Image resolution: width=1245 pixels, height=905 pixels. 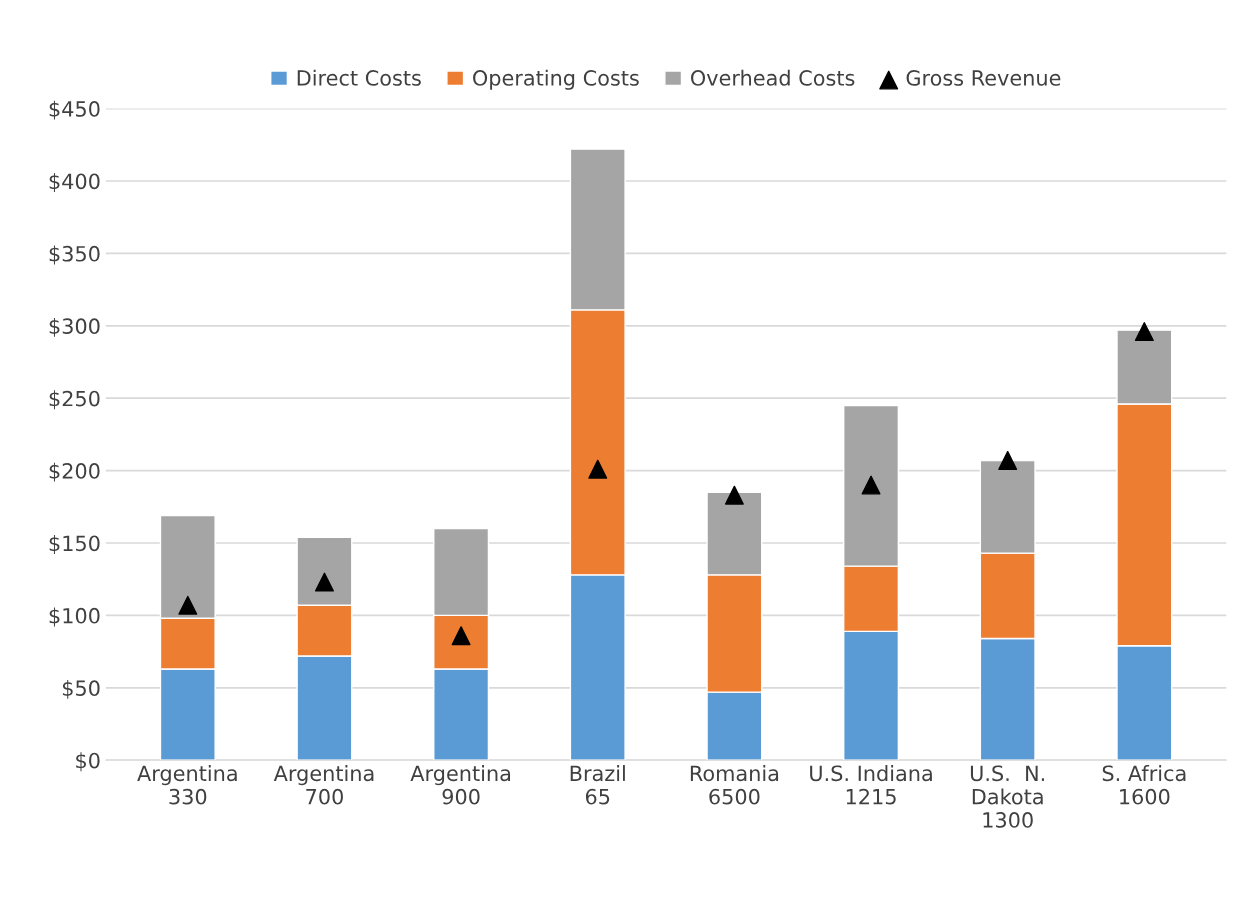 What do you see at coordinates (983, 78) in the screenshot?
I see `legend-label: Gross Revenue` at bounding box center [983, 78].